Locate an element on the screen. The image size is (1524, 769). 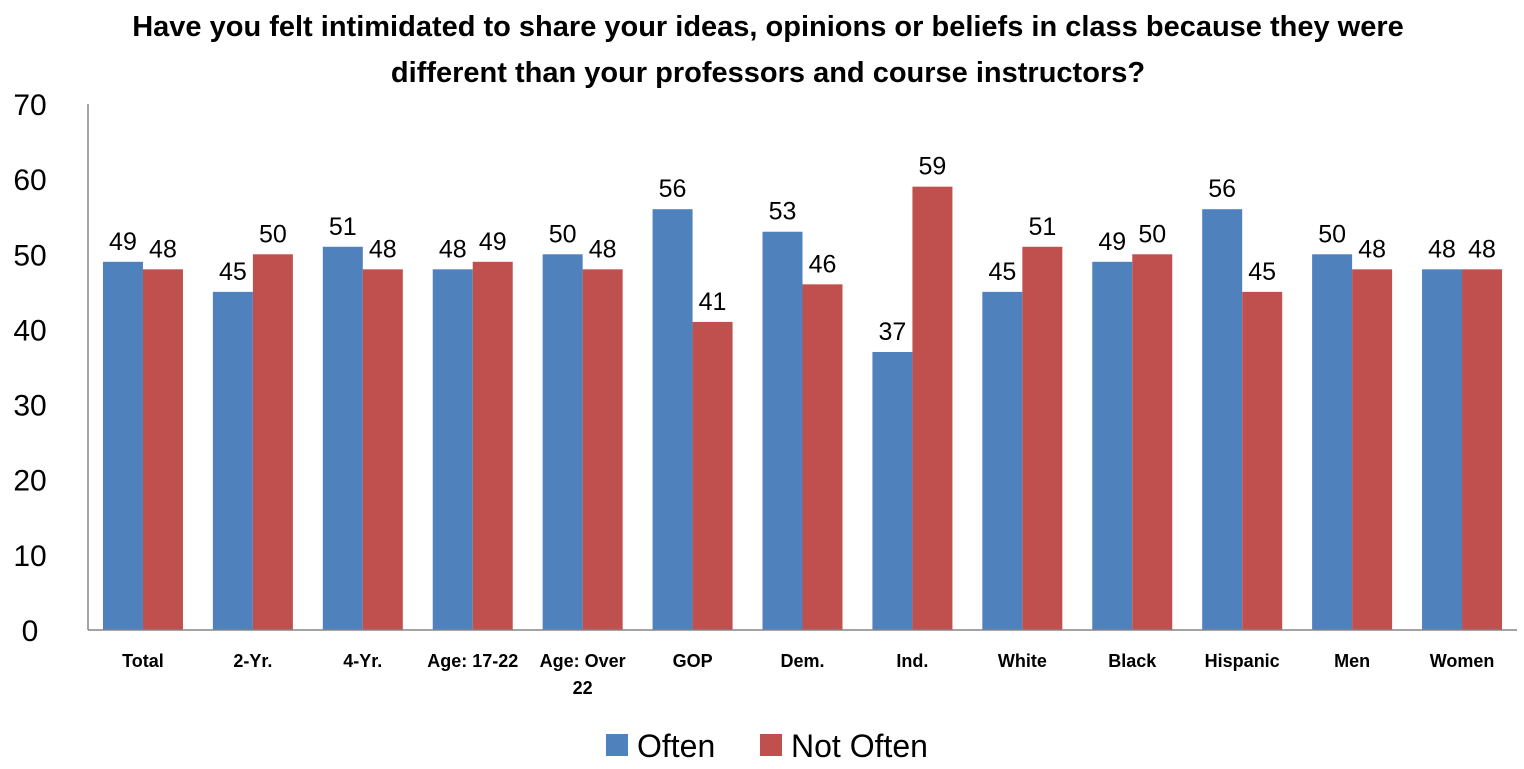
x-tick-label: 4-Yr. is located at coordinates (362, 661).